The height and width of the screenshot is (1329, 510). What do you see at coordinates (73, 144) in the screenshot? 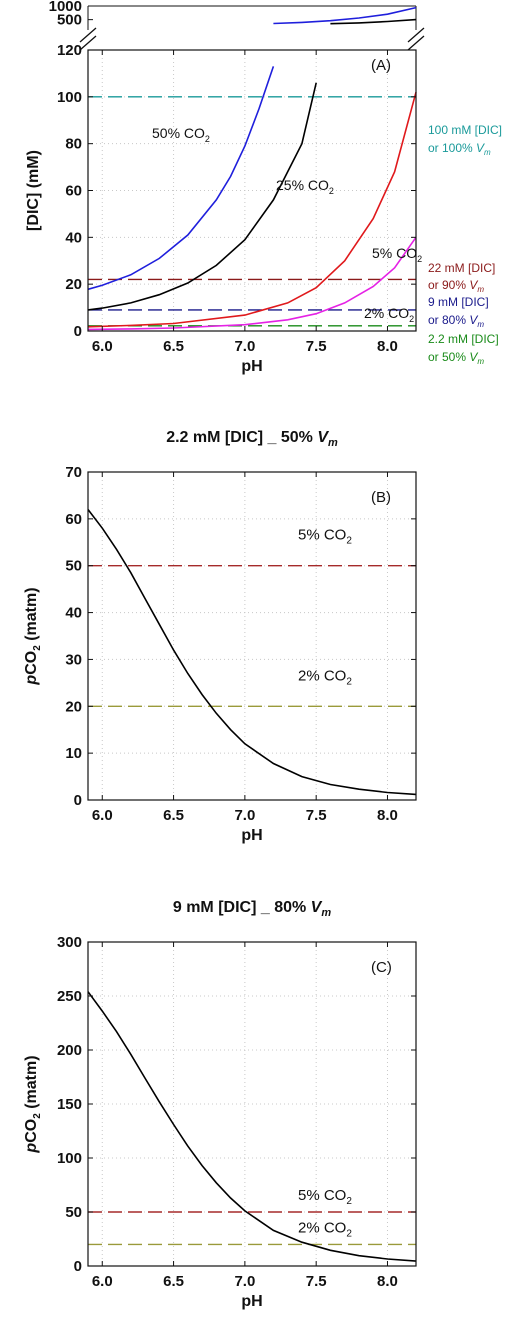
I see `y-tick-label: 80` at bounding box center [73, 144].